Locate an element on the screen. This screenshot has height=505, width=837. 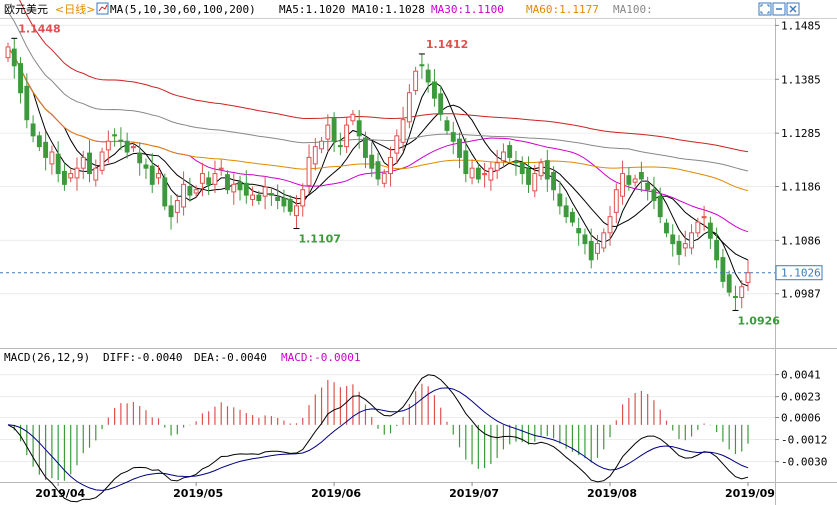
period-label: <日线> is located at coordinates (75, 9).